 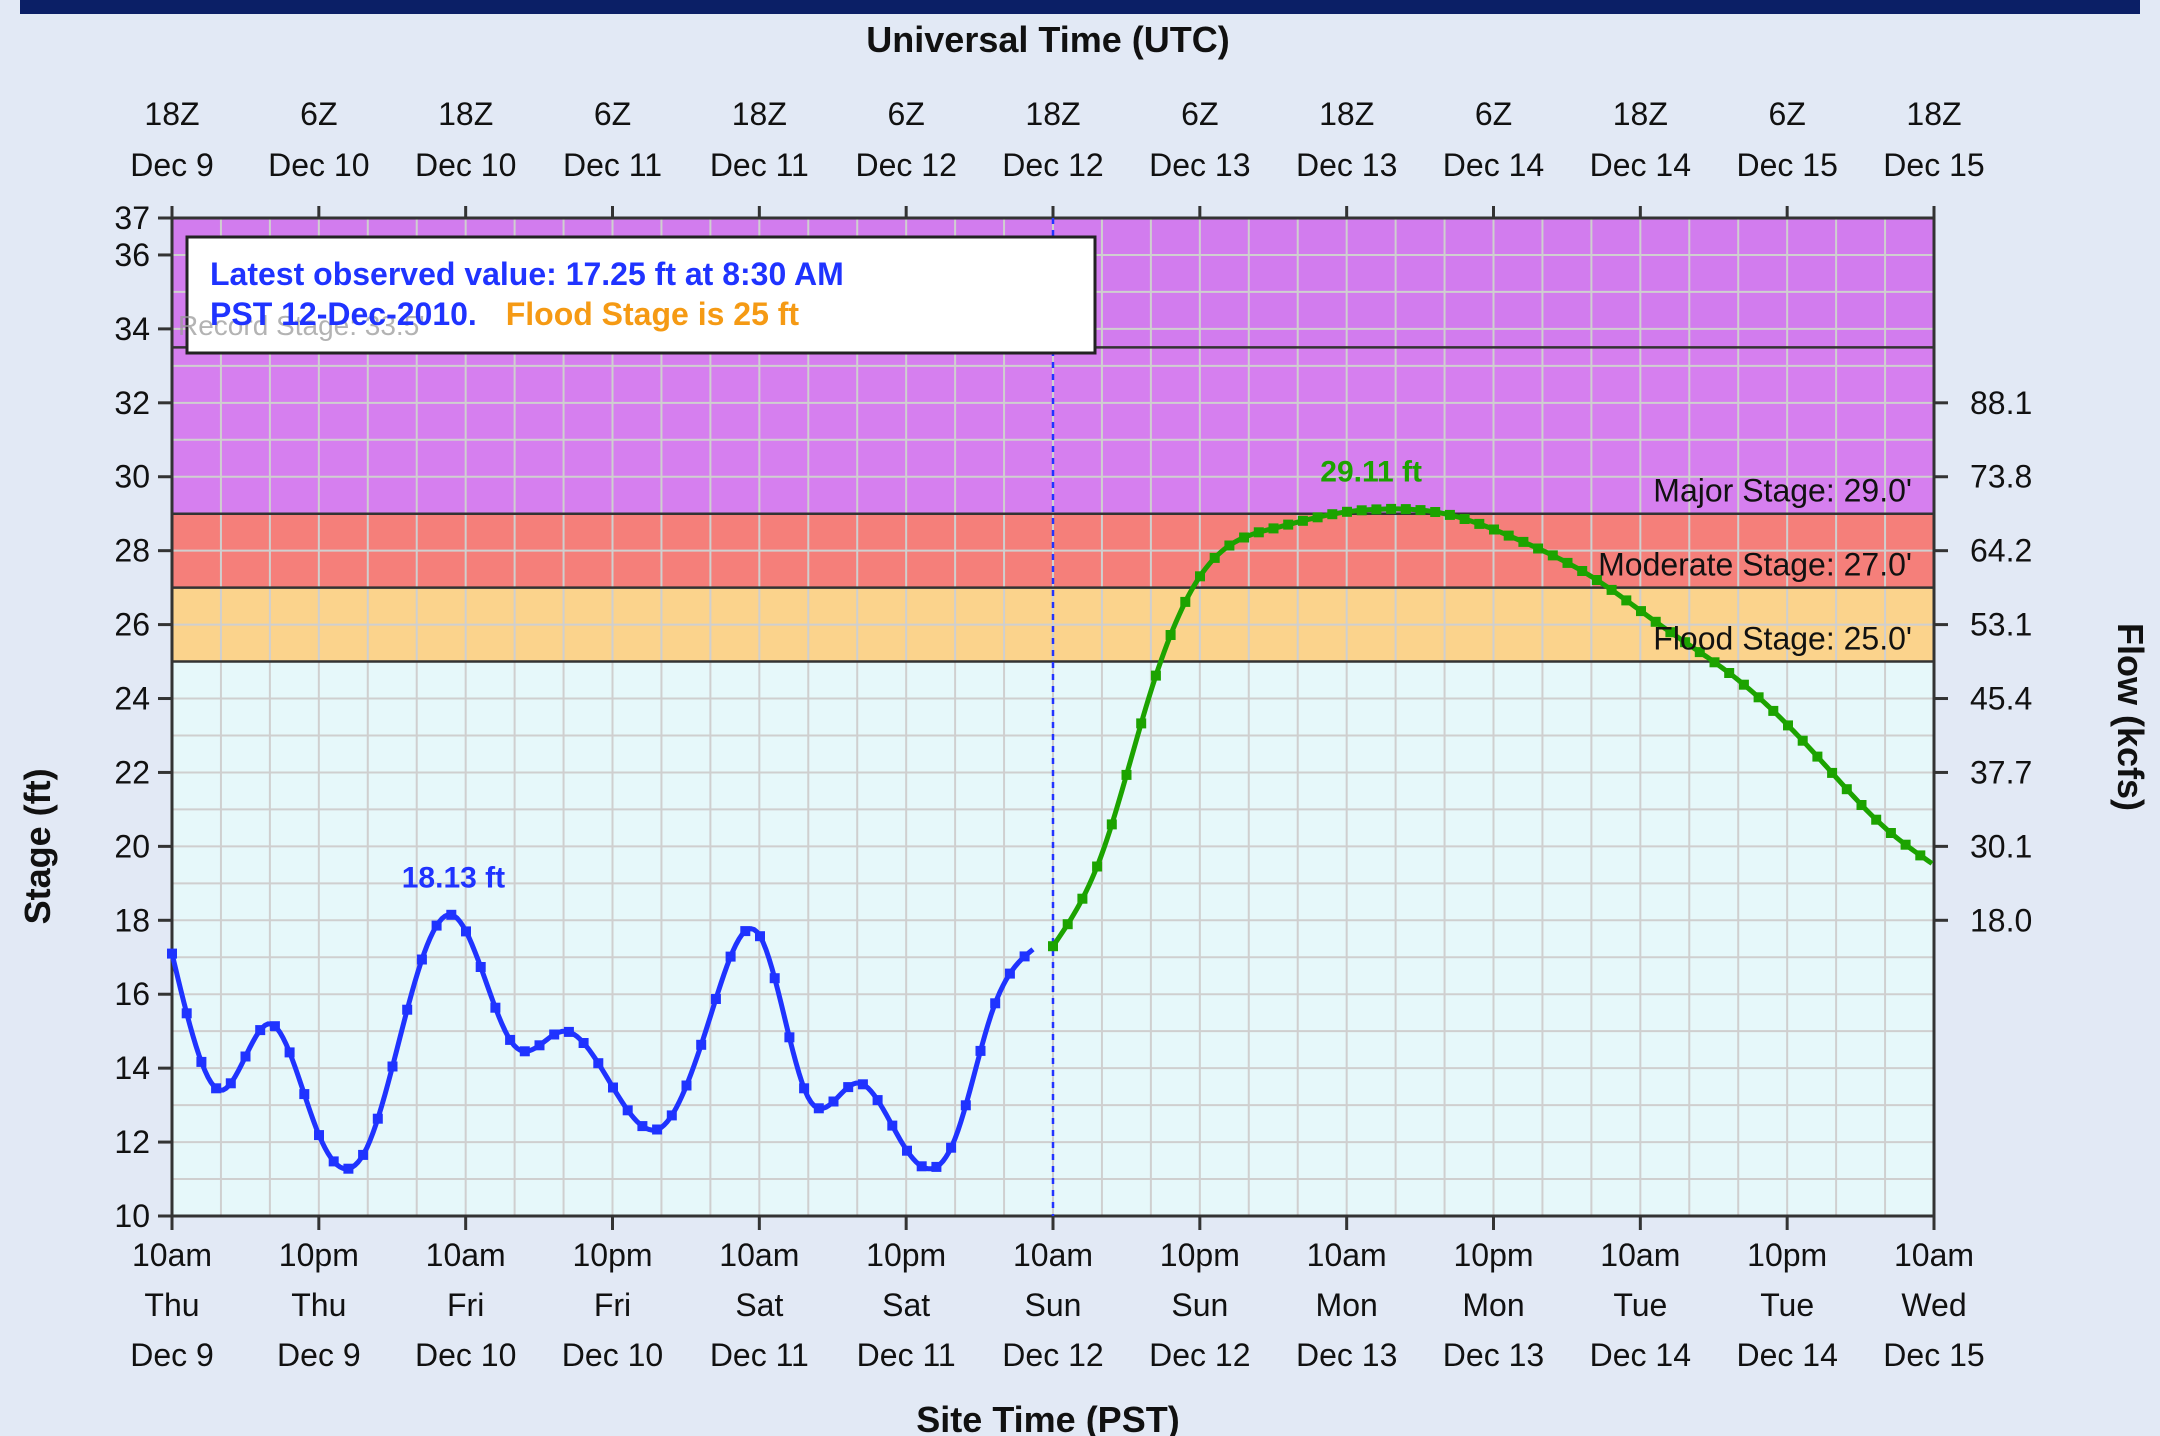 What do you see at coordinates (319, 1355) in the screenshot?
I see `bottom-tick-date: Dec 9` at bounding box center [319, 1355].